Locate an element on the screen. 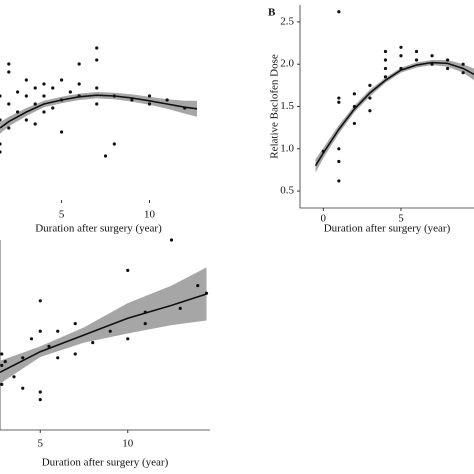 Image resolution: width=474 pixels, height=474 pixels. panel-label: B is located at coordinates (272, 13).